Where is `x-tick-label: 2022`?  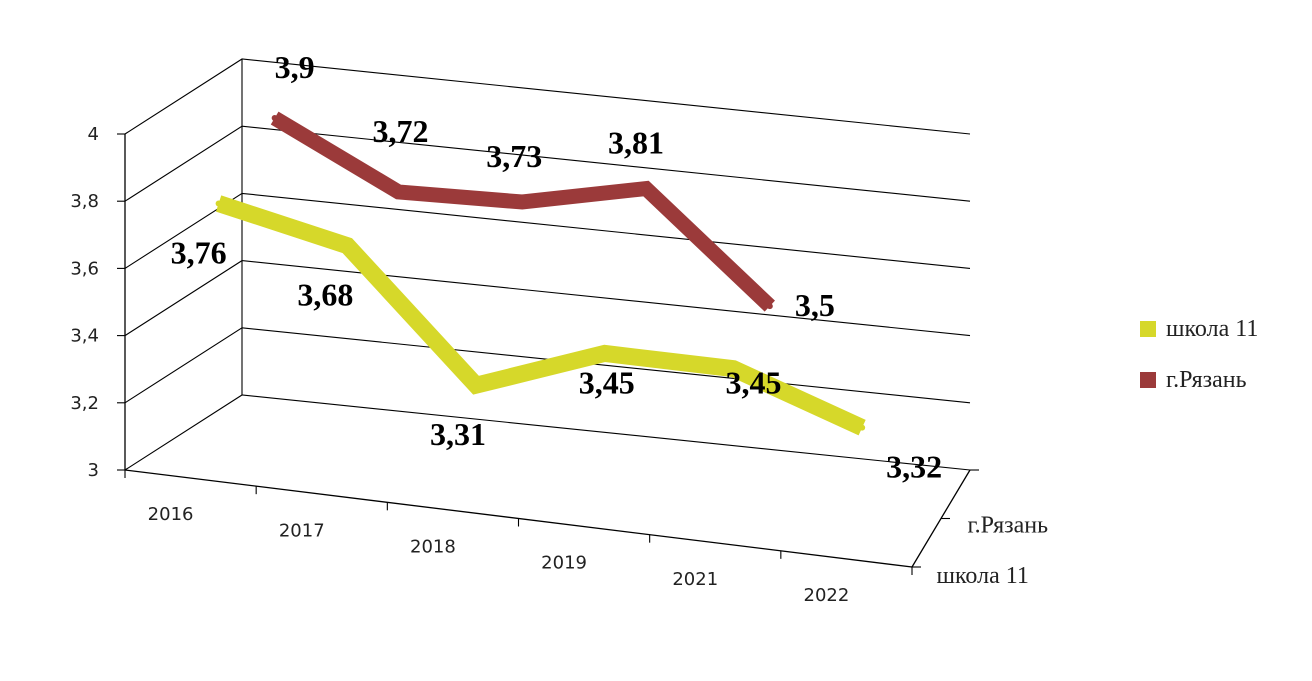
x-tick-label: 2022 is located at coordinates (827, 595).